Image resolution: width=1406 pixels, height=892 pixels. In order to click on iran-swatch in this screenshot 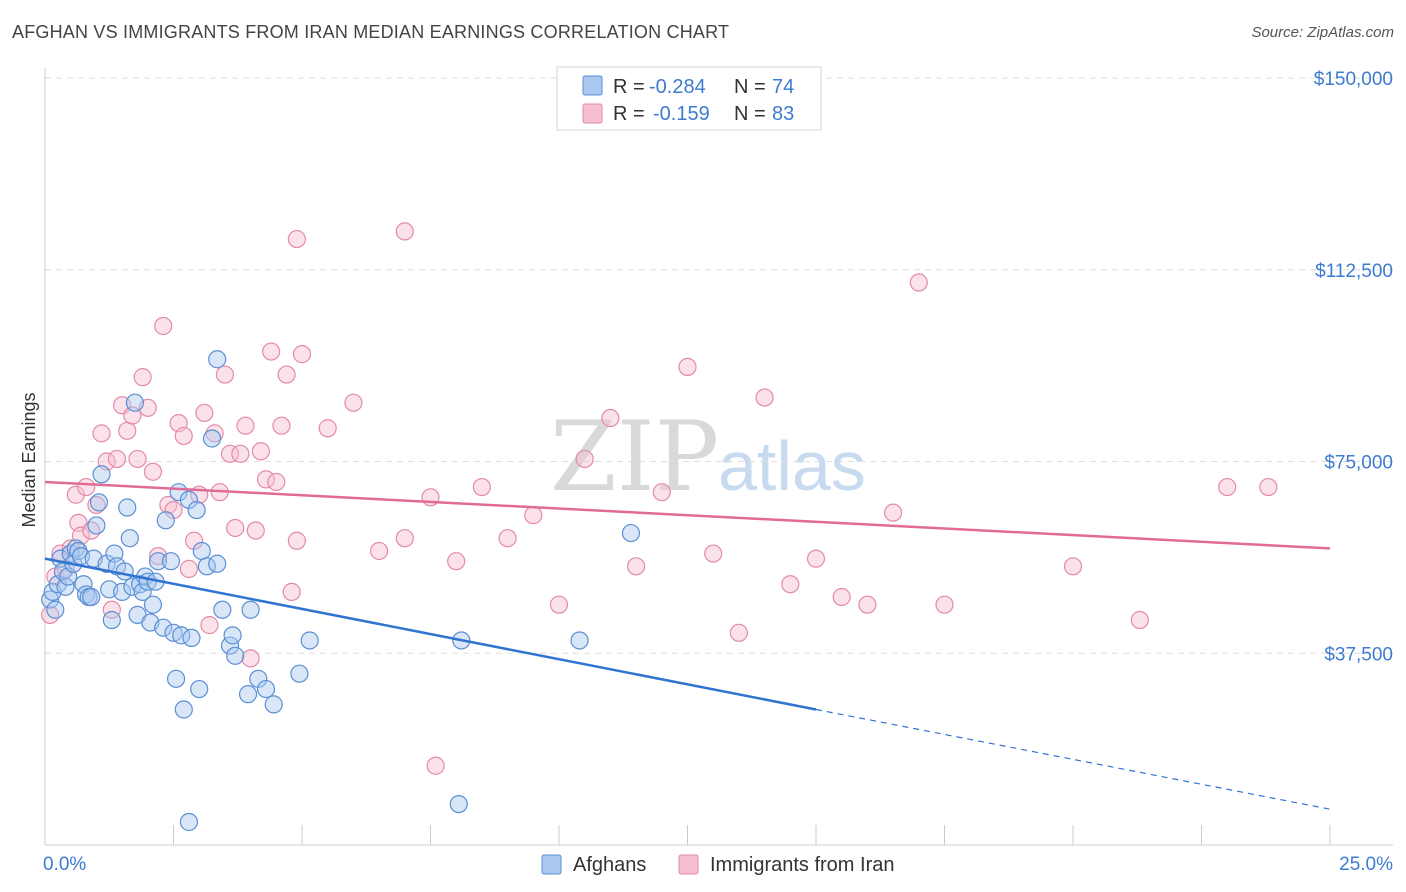, I will do `click(592, 113)`.